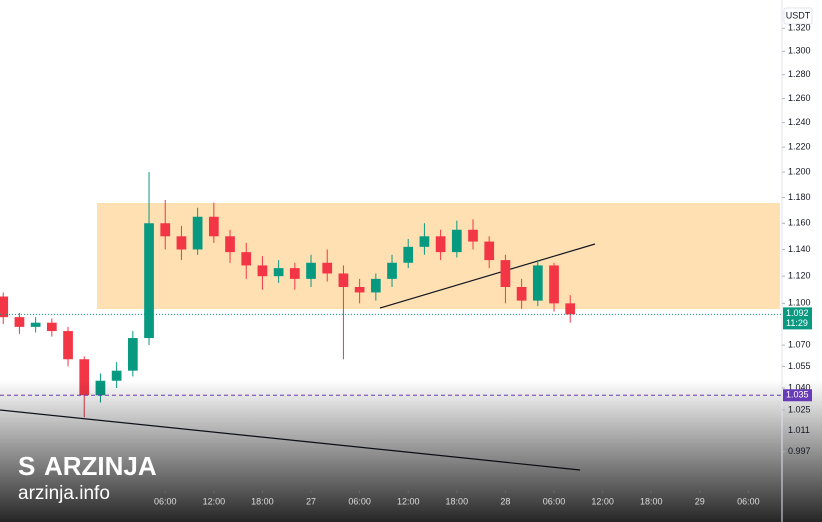  Describe the element at coordinates (799, 366) in the screenshot. I see `y-tick-label: 1.055` at that location.